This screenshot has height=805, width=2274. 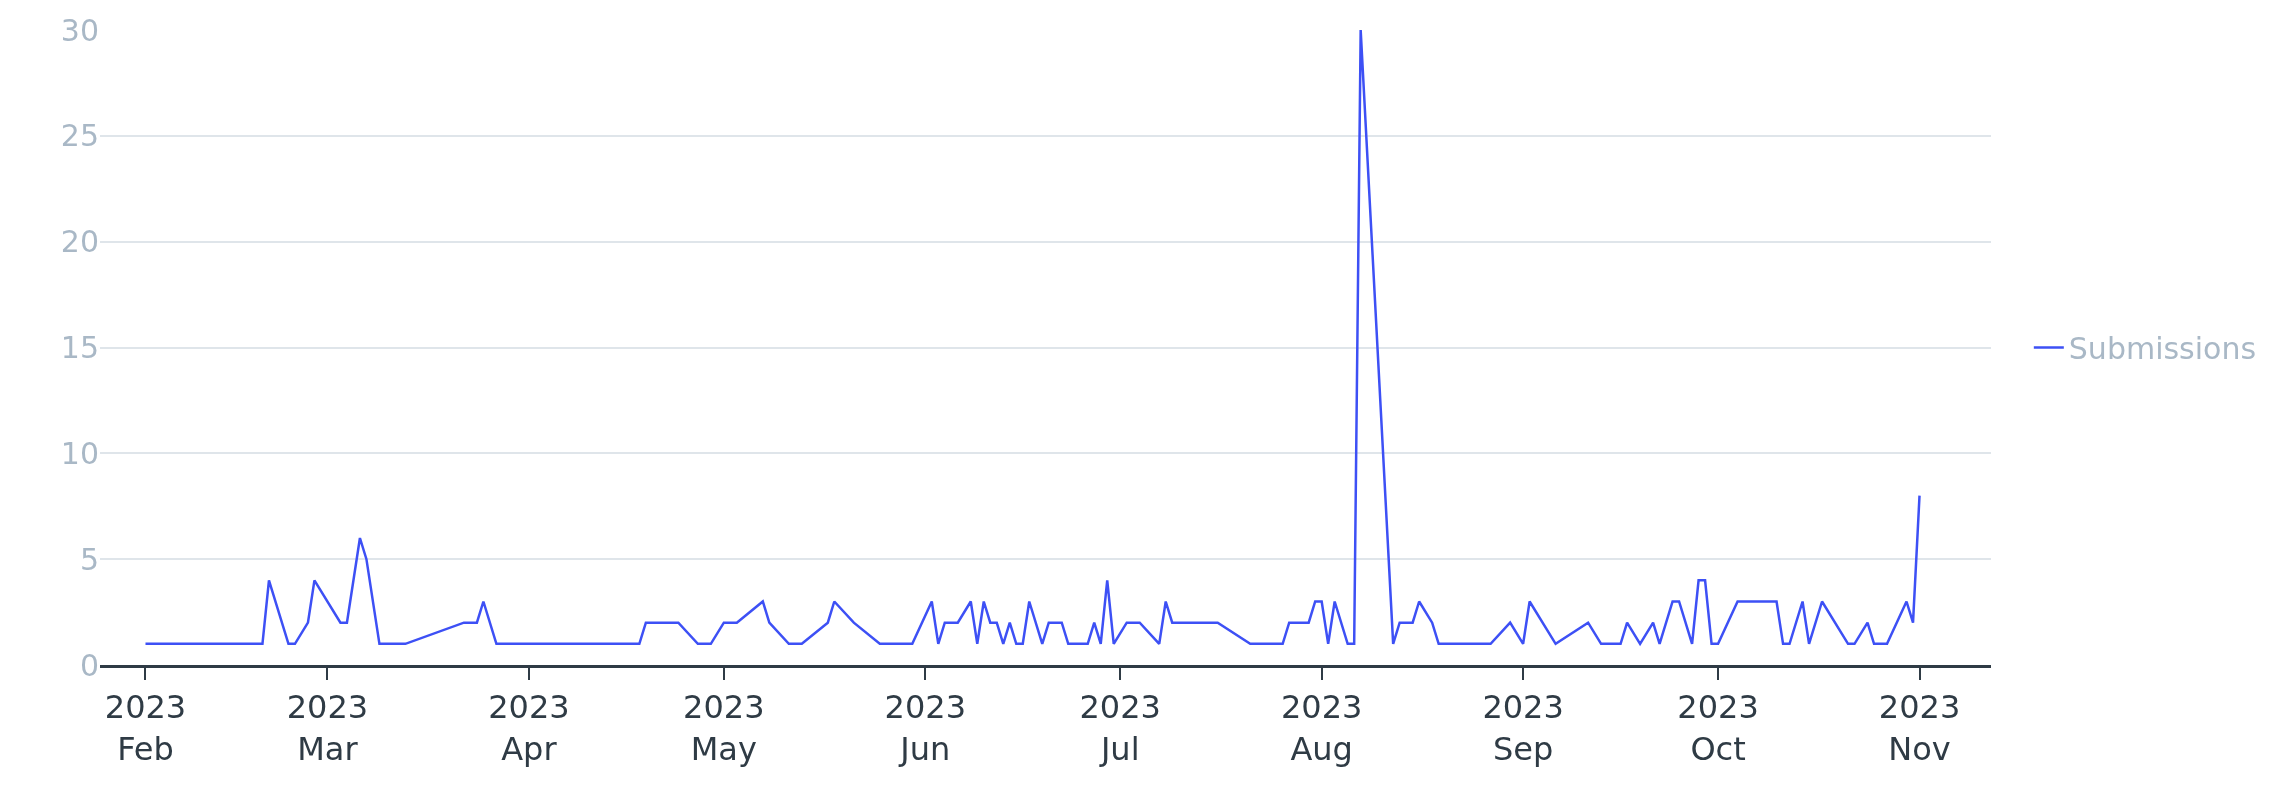 What do you see at coordinates (89, 559) in the screenshot?
I see `y-tick-label: 5` at bounding box center [89, 559].